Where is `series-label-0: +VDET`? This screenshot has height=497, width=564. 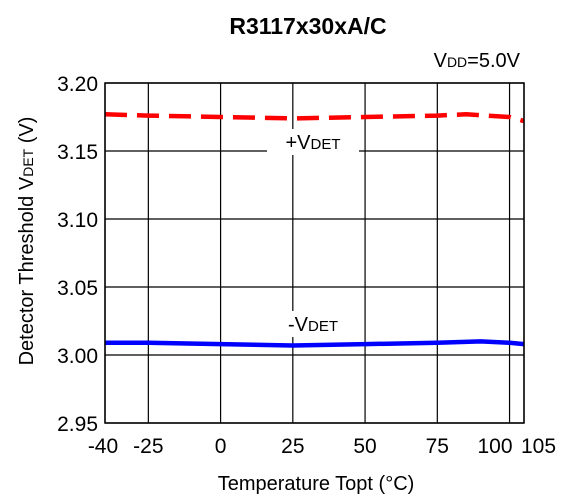 series-label-0: +VDET is located at coordinates (312, 143).